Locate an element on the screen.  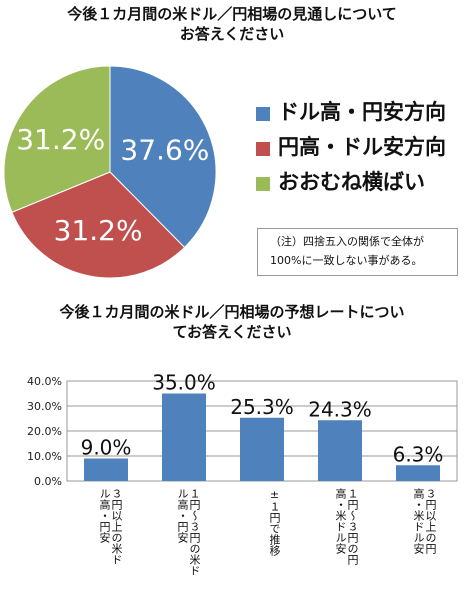
note-line-2: 100%に一致しない事がある。 is located at coordinates (346, 260).